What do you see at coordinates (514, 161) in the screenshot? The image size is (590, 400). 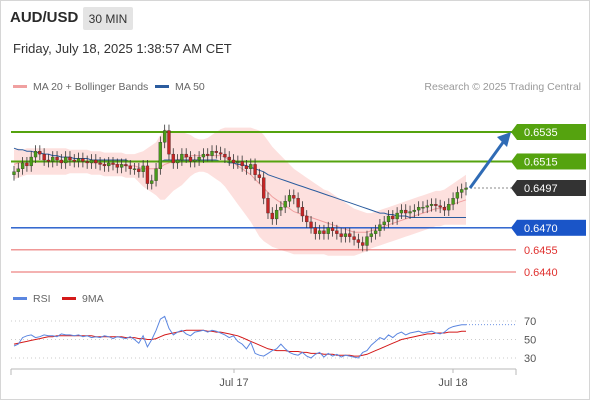 I see `level-badge-pointer-0.6515` at bounding box center [514, 161].